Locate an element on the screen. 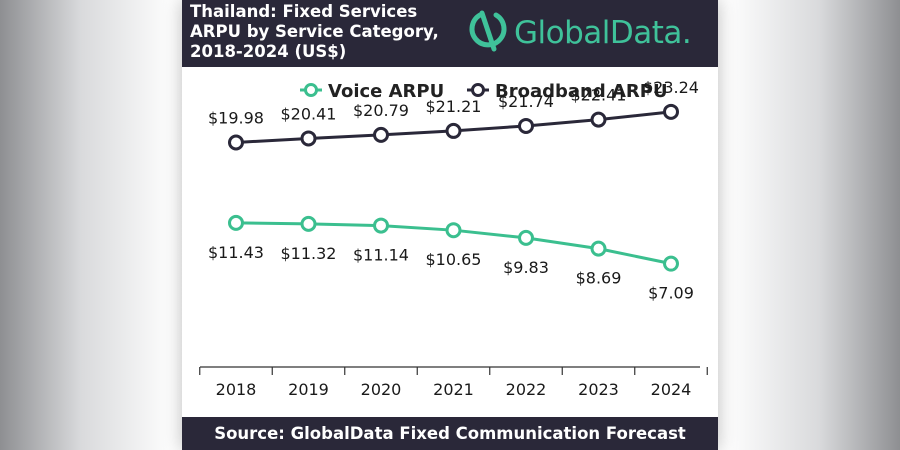 The image size is (900, 450). x-tick-label: 2024 is located at coordinates (671, 389).